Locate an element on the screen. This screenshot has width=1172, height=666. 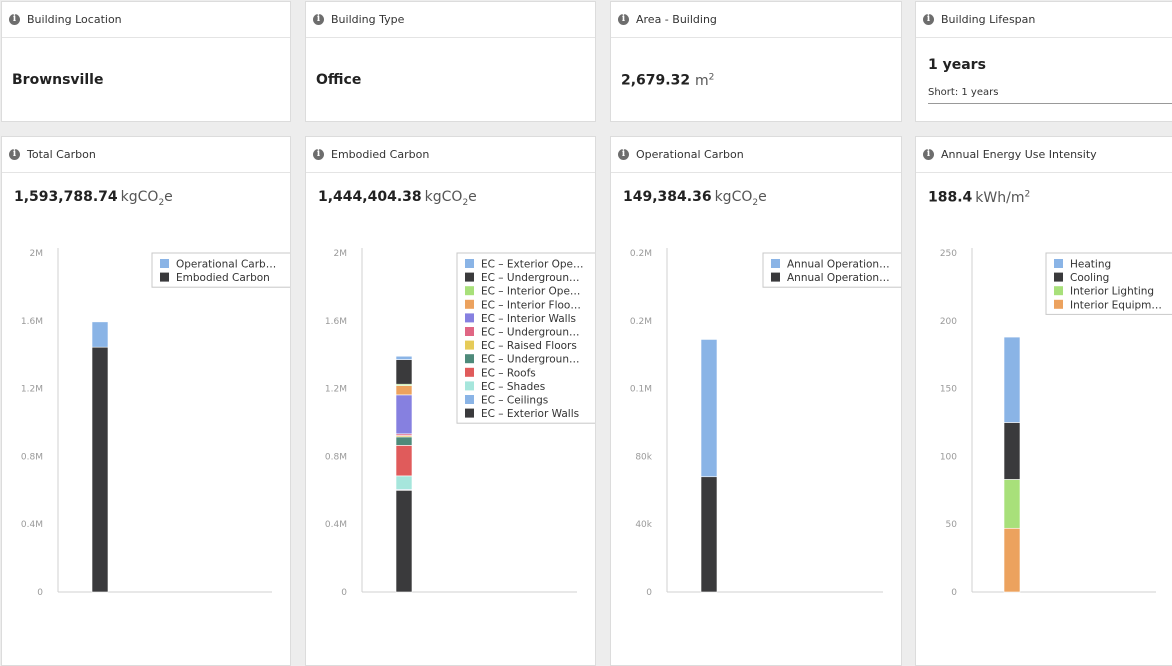
y-tick-label: 1.2M is located at coordinates (336, 390).